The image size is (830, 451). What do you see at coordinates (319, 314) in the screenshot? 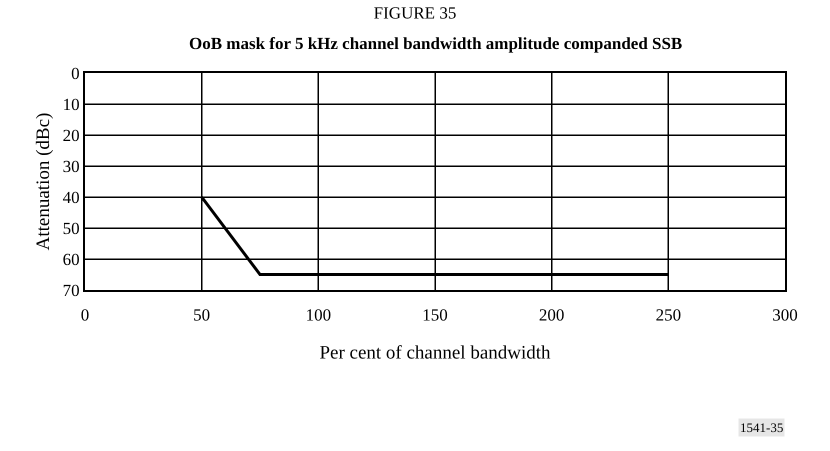
I see `x-tick-label: 100` at bounding box center [319, 314].